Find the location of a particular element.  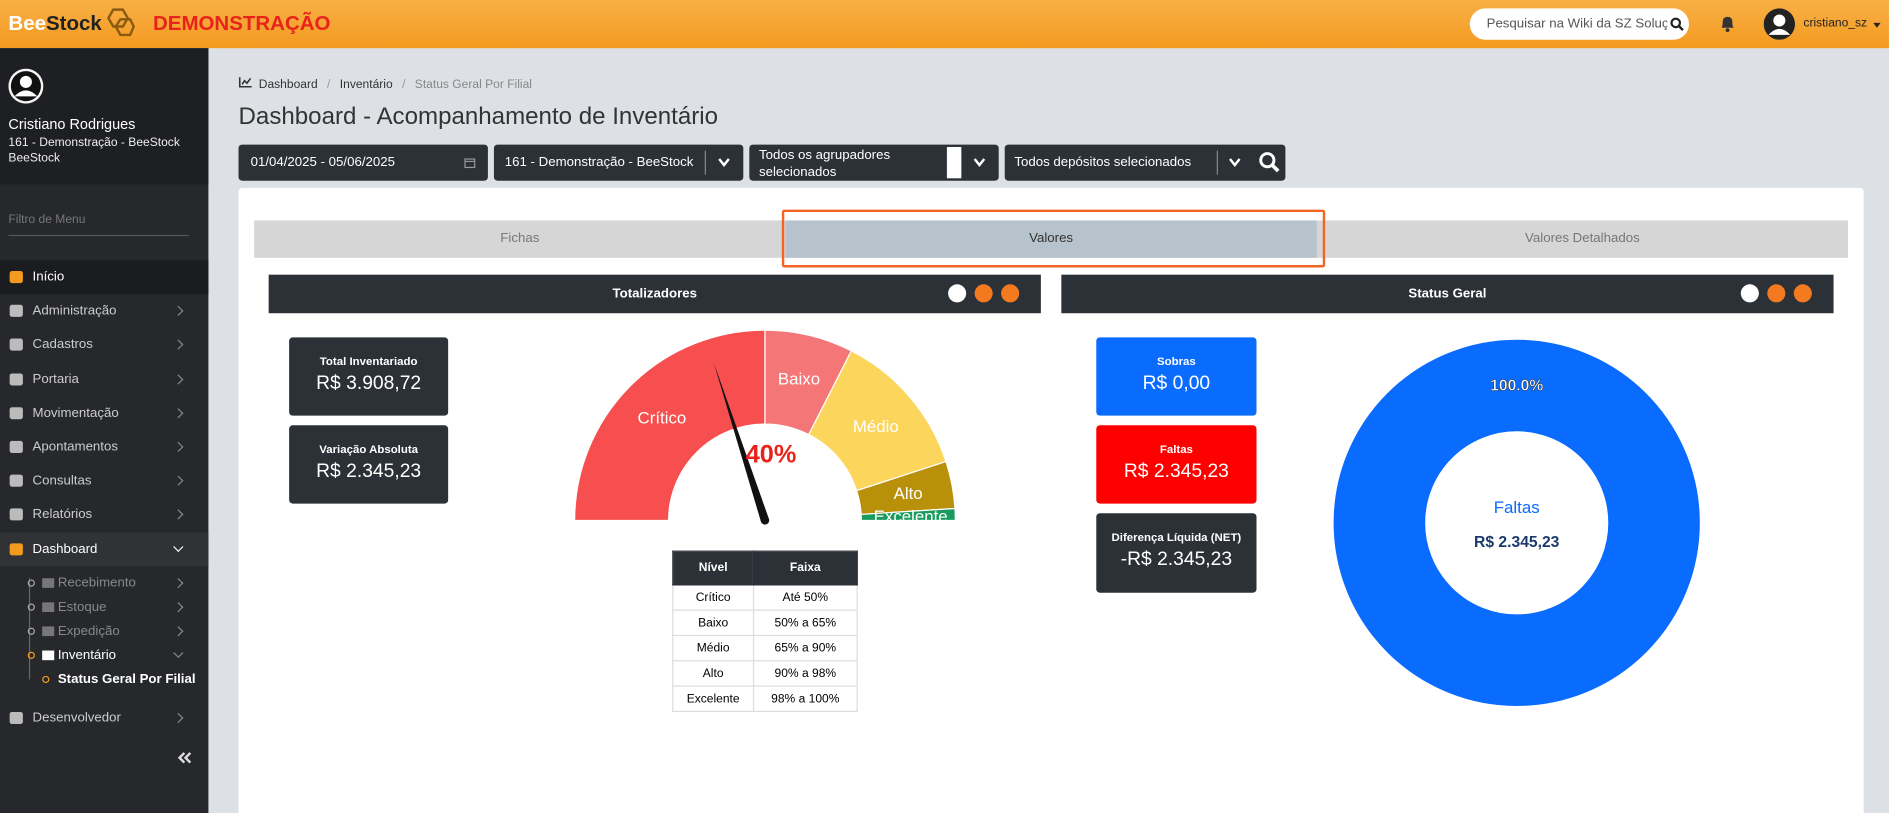

gauge-label: Alto is located at coordinates (908, 493).